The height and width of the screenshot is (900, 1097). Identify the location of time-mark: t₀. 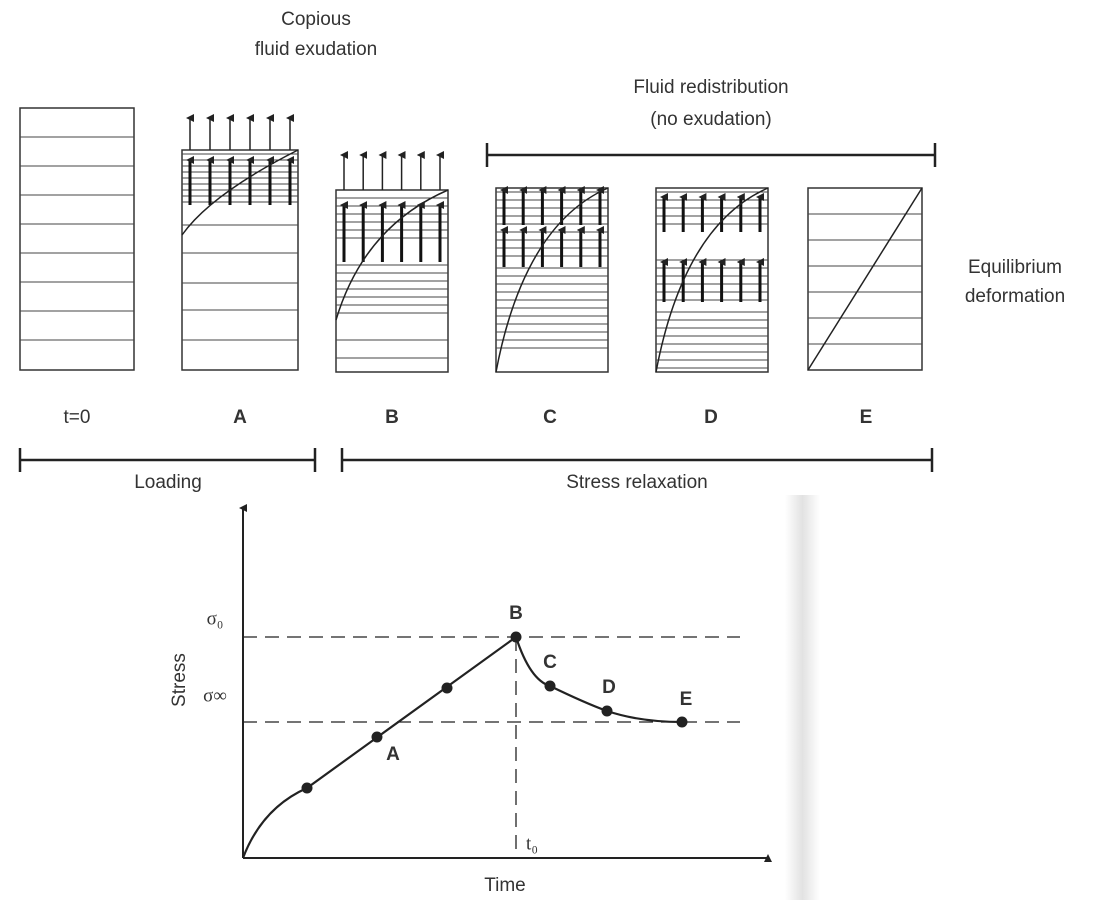
(532, 843).